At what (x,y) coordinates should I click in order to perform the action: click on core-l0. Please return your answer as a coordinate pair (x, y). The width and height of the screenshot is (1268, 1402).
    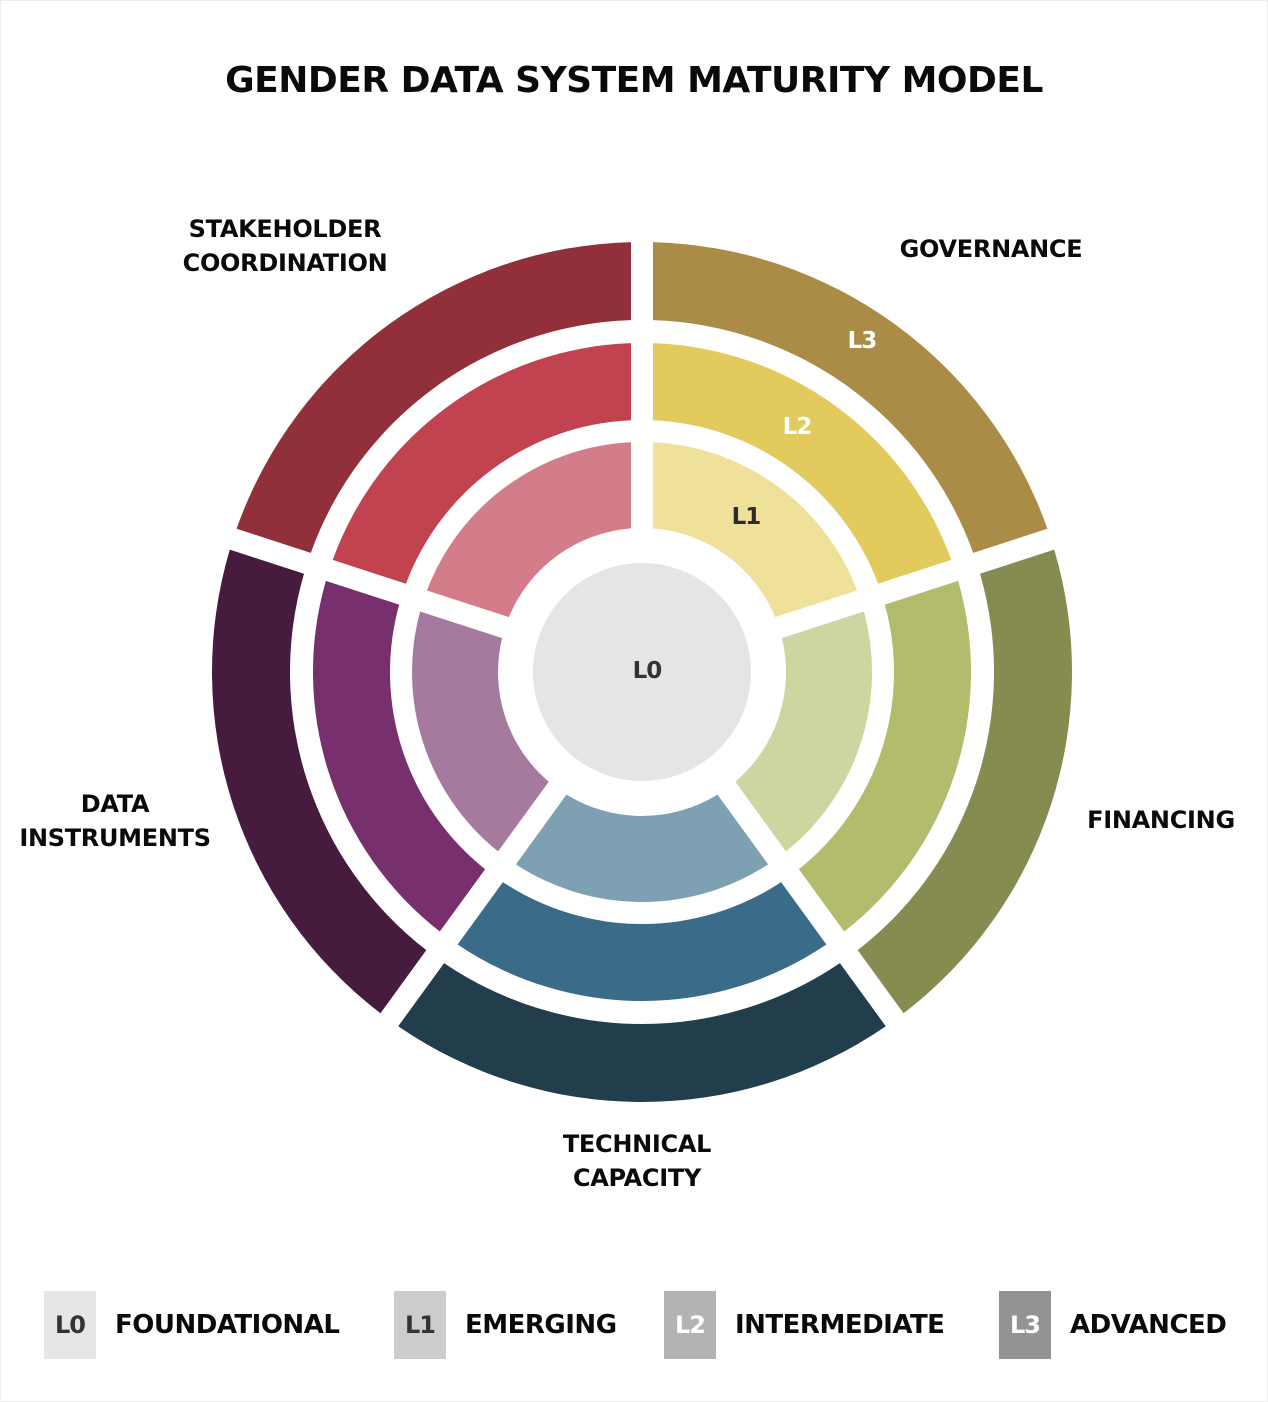
    Looking at the image, I should click on (642, 672).